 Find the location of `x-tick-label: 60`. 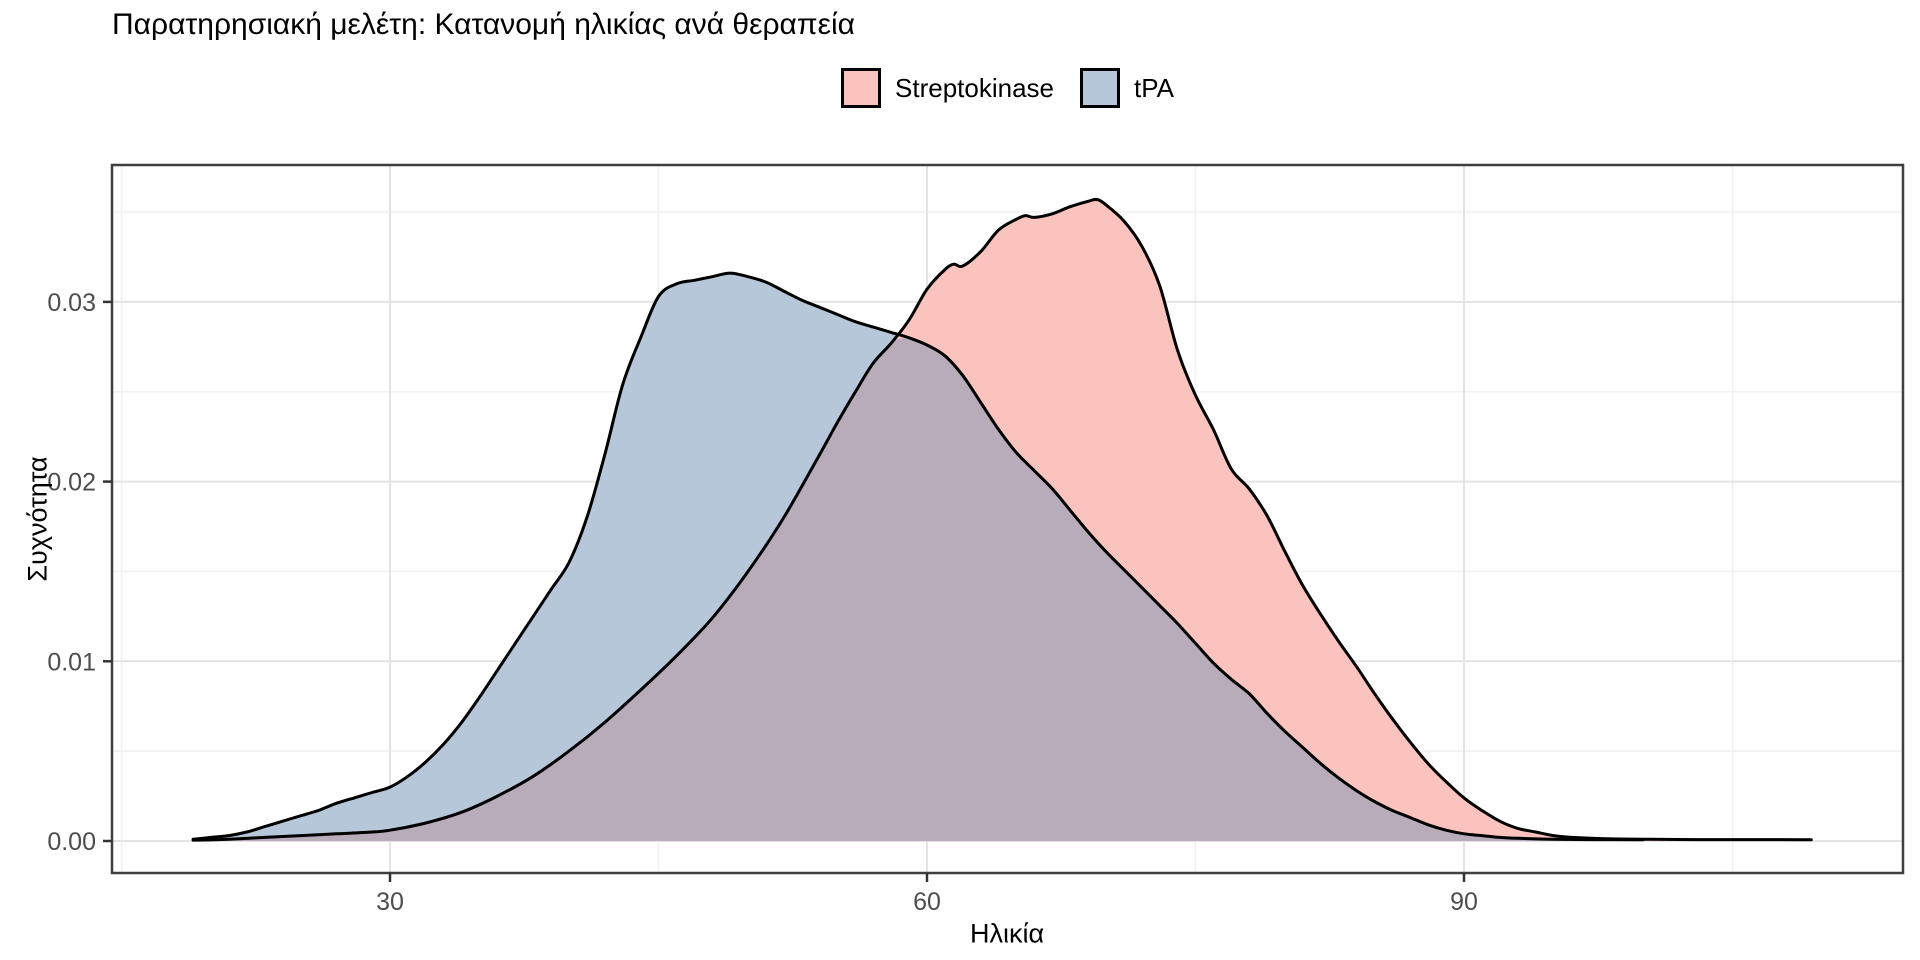

x-tick-label: 60 is located at coordinates (927, 902).